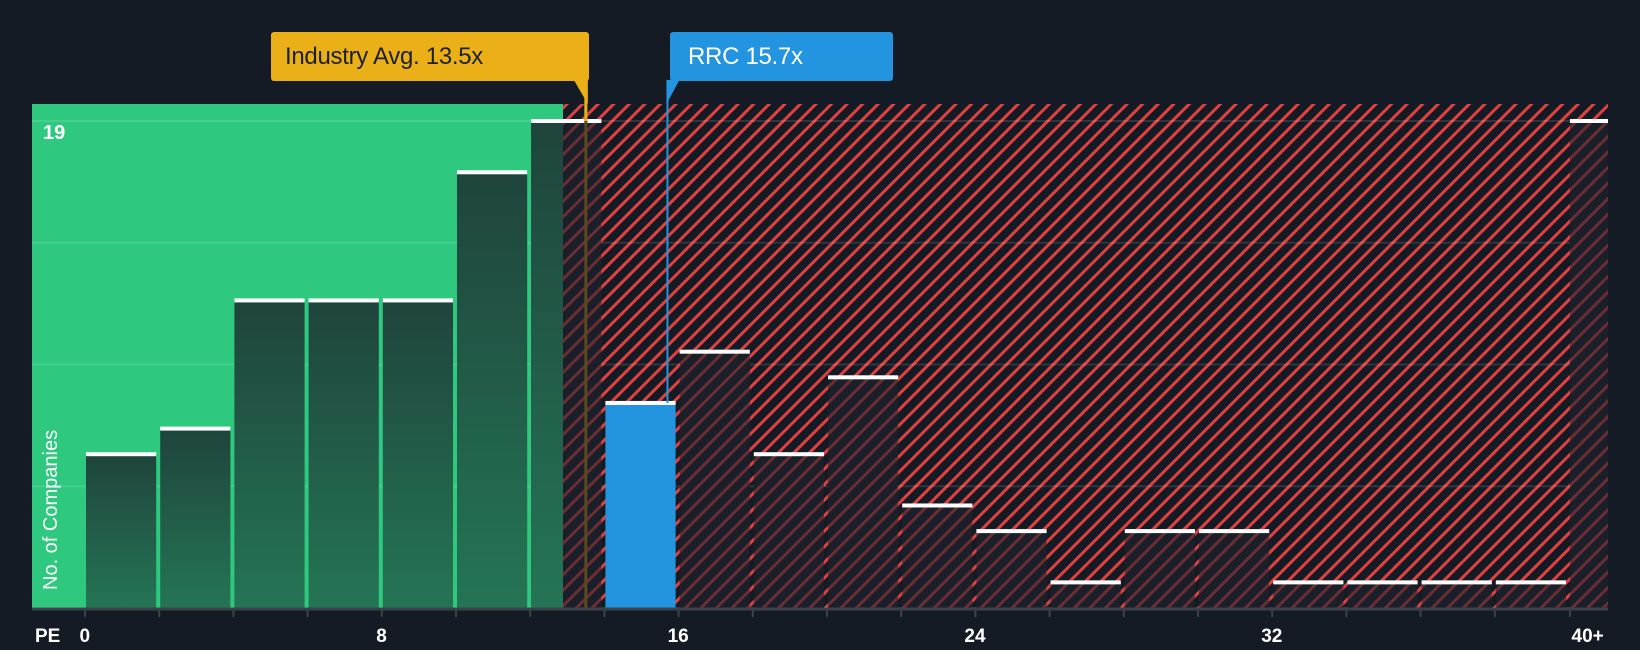 This screenshot has width=1640, height=650. What do you see at coordinates (384, 56) in the screenshot?
I see `industry-average-label: Industry Avg. 13.5x` at bounding box center [384, 56].